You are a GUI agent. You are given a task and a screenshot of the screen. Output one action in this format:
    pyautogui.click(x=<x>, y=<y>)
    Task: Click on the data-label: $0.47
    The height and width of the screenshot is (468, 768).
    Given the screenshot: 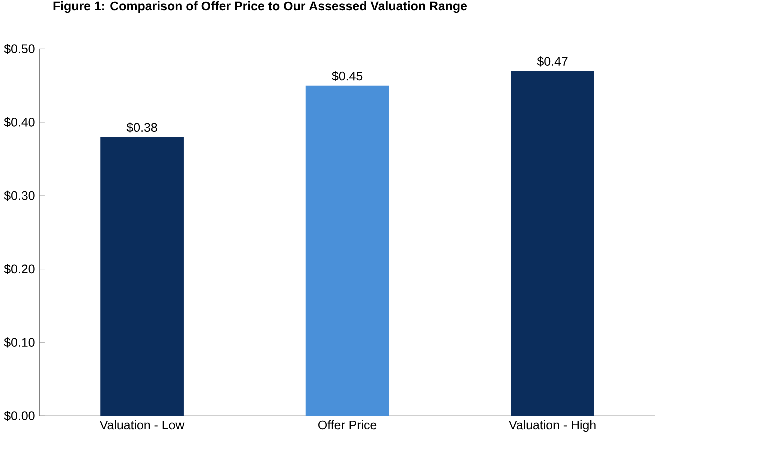 What is the action you would take?
    pyautogui.click(x=552, y=61)
    